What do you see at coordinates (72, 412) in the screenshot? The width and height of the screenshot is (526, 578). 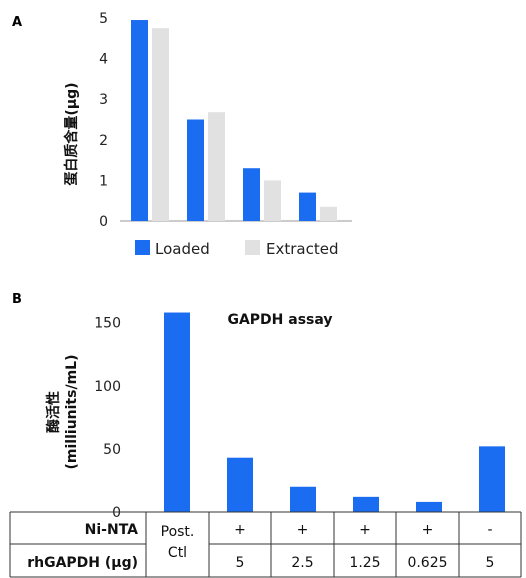 I see `panel-b-ylabel-line2: (milliunits/mL)` at bounding box center [72, 412].